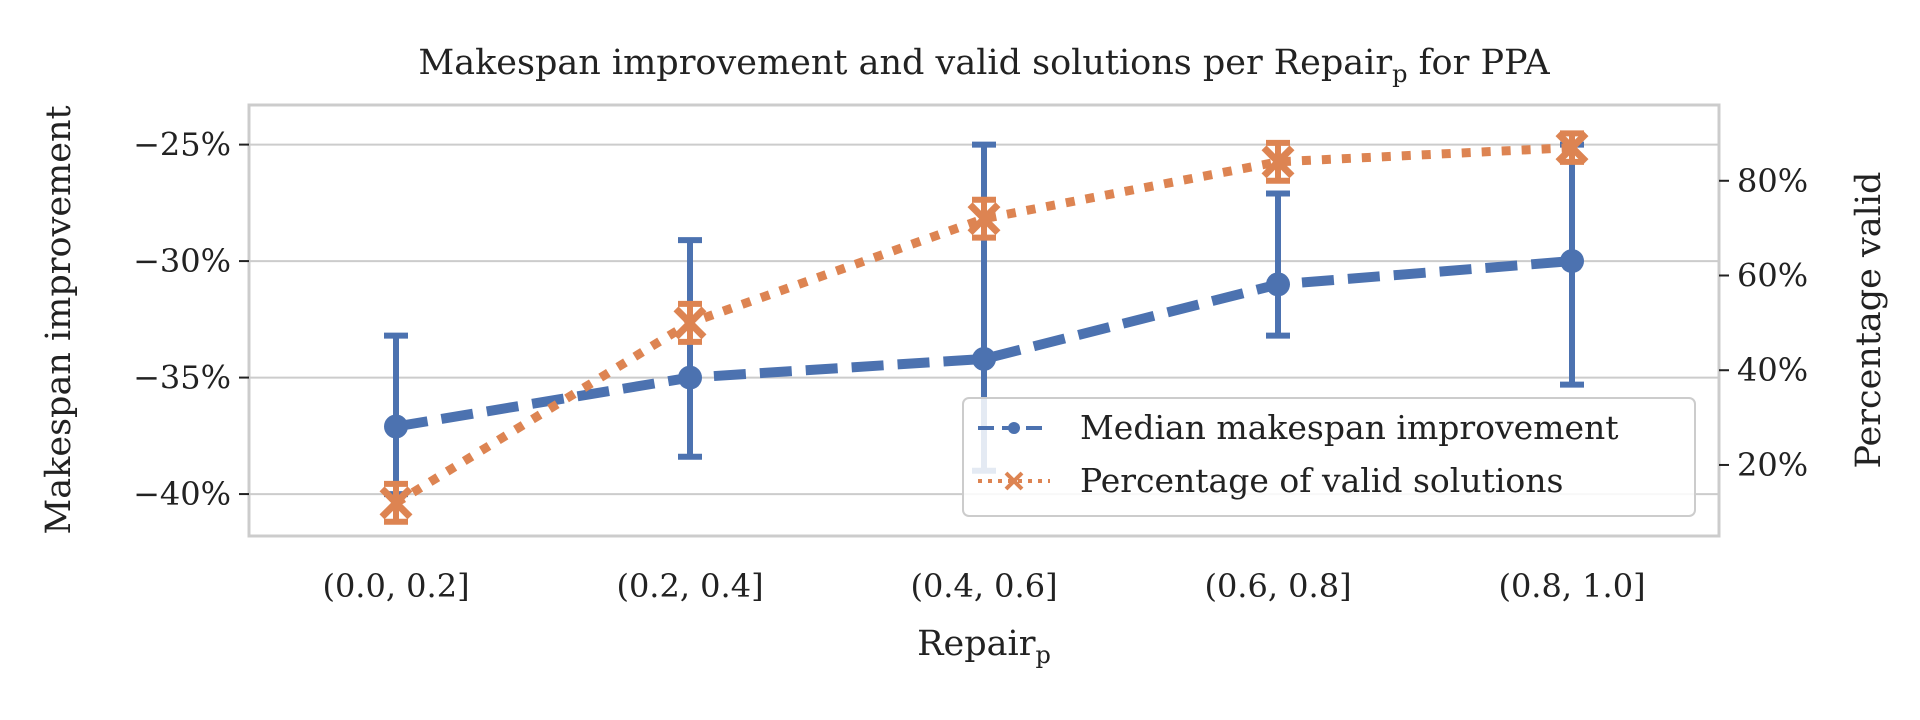 The image size is (1920, 720). What do you see at coordinates (976, 644) in the screenshot?
I see `x-axis-label-main: Repair` at bounding box center [976, 644].